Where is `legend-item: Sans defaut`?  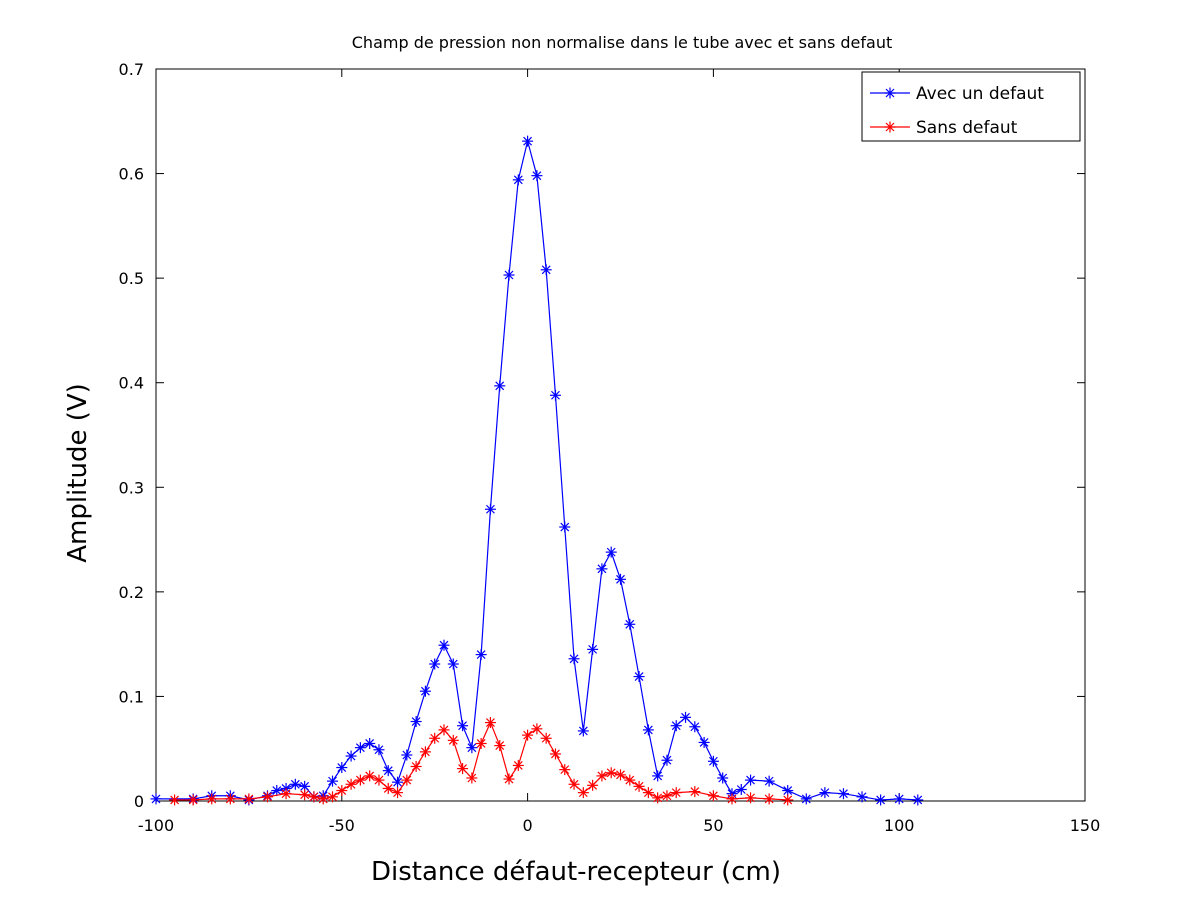
legend-item: Sans defaut is located at coordinates (944, 128).